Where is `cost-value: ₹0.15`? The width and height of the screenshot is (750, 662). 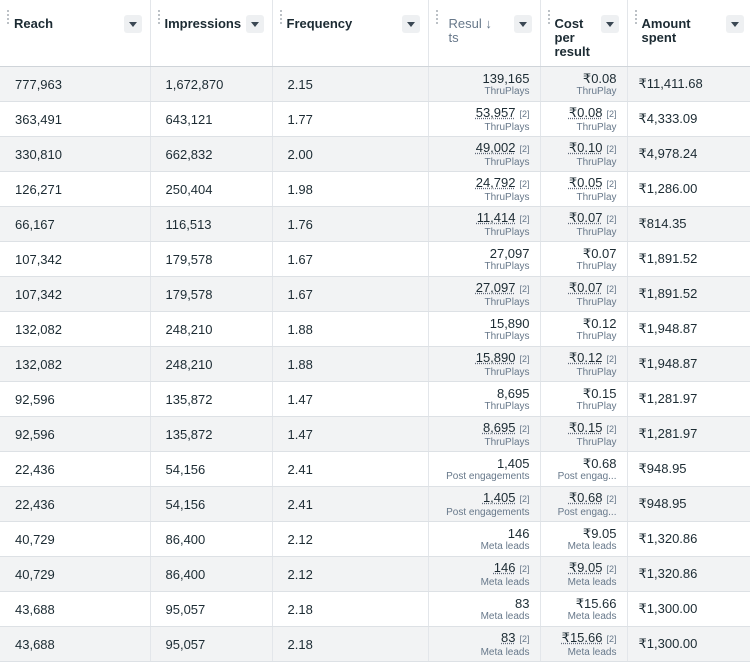 cost-value: ₹0.15 is located at coordinates (585, 427).